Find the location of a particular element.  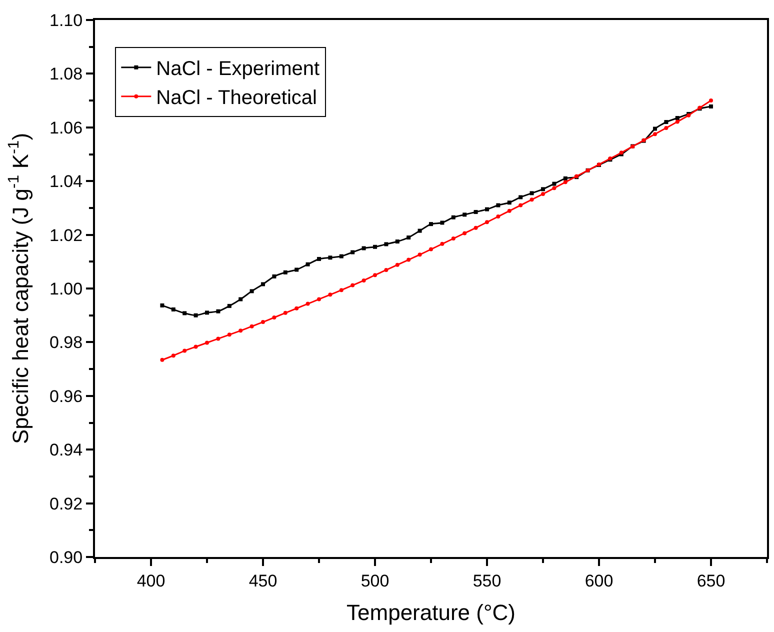

y-tick-label: 1.04 is located at coordinates (66, 182).